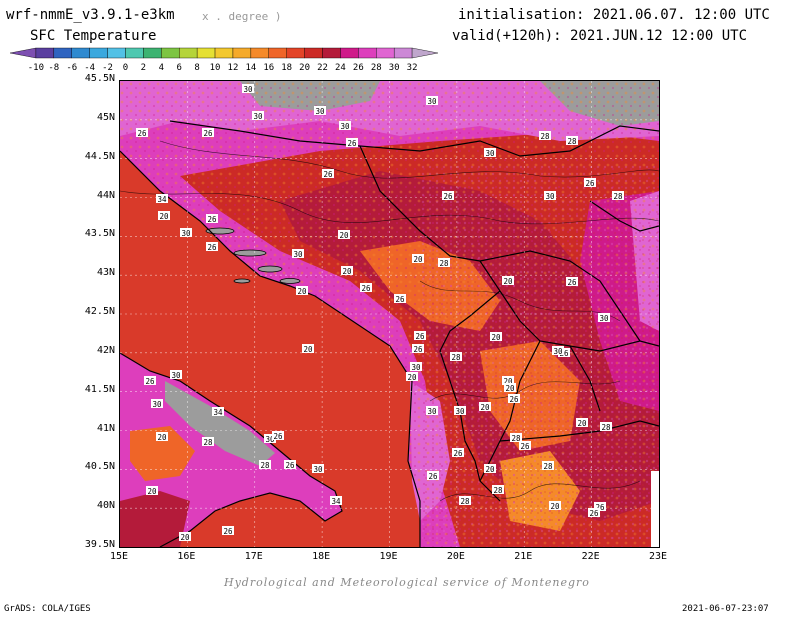 Image resolution: width=800 pixels, height=618 pixels. I want to click on colorbar-tick-label: 6, so click(179, 68).